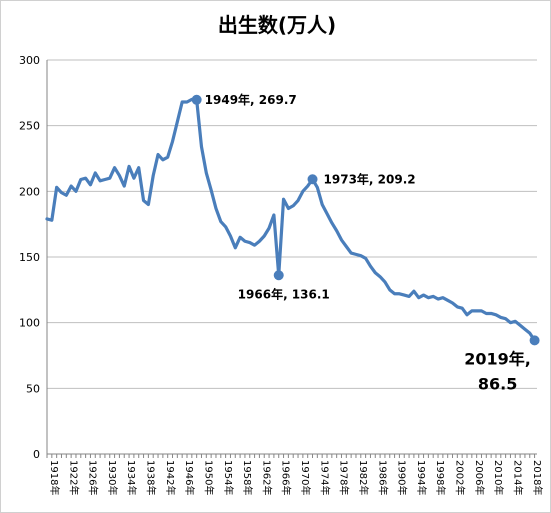 The height and width of the screenshot is (513, 551). What do you see at coordinates (170, 477) in the screenshot?
I see `x-tick-label: 1942年` at bounding box center [170, 477].